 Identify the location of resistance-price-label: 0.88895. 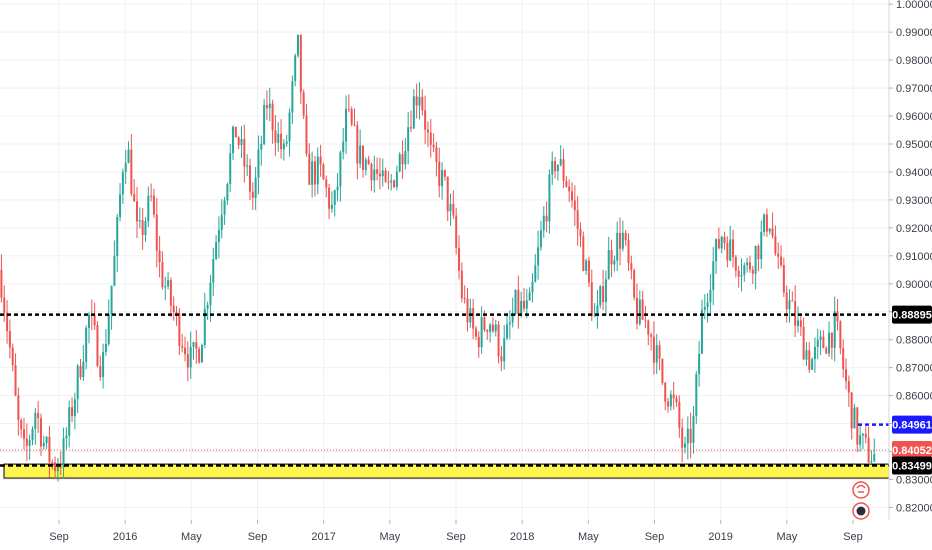
(912, 314).